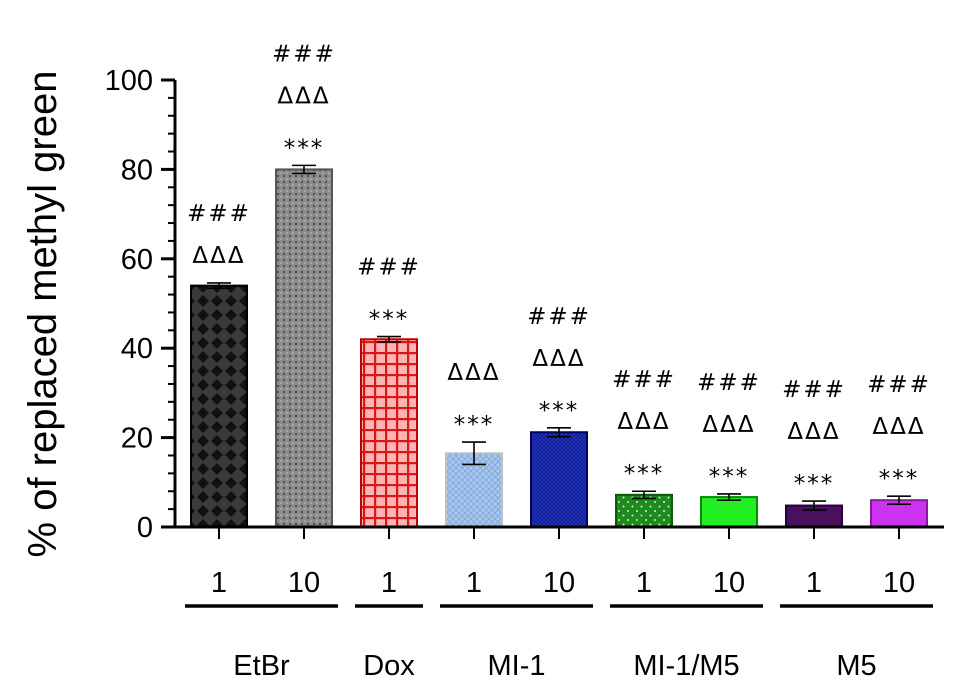  Describe the element at coordinates (517, 666) in the screenshot. I see `group-label: MI-1` at that location.